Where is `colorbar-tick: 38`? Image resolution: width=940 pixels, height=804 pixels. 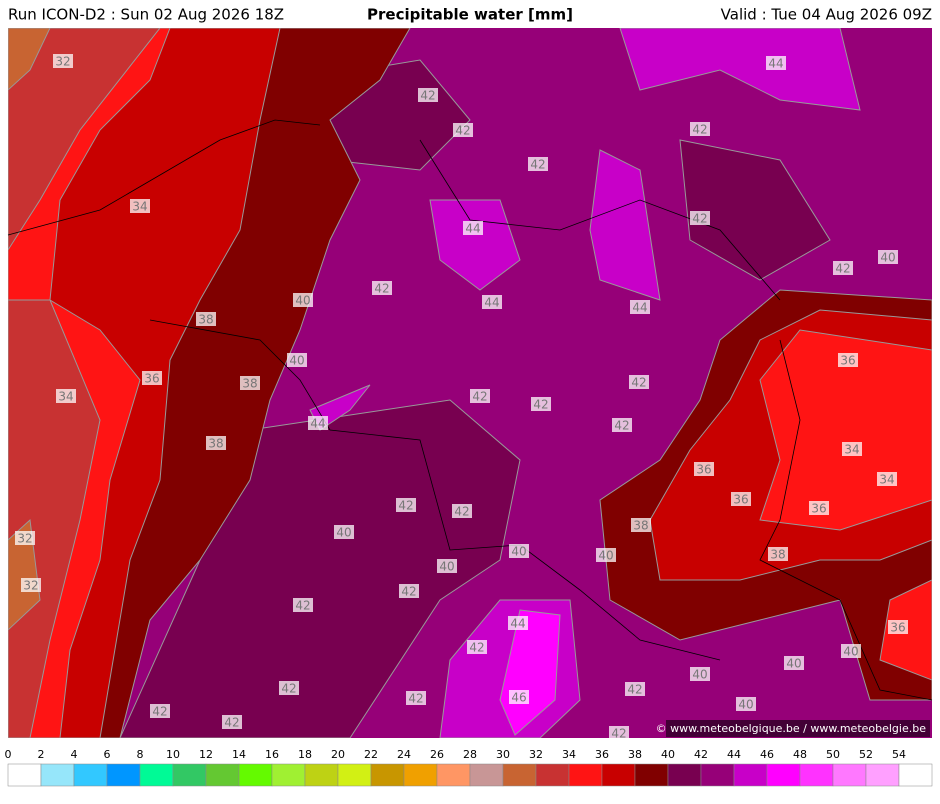 colorbar-tick: 38 is located at coordinates (635, 754).